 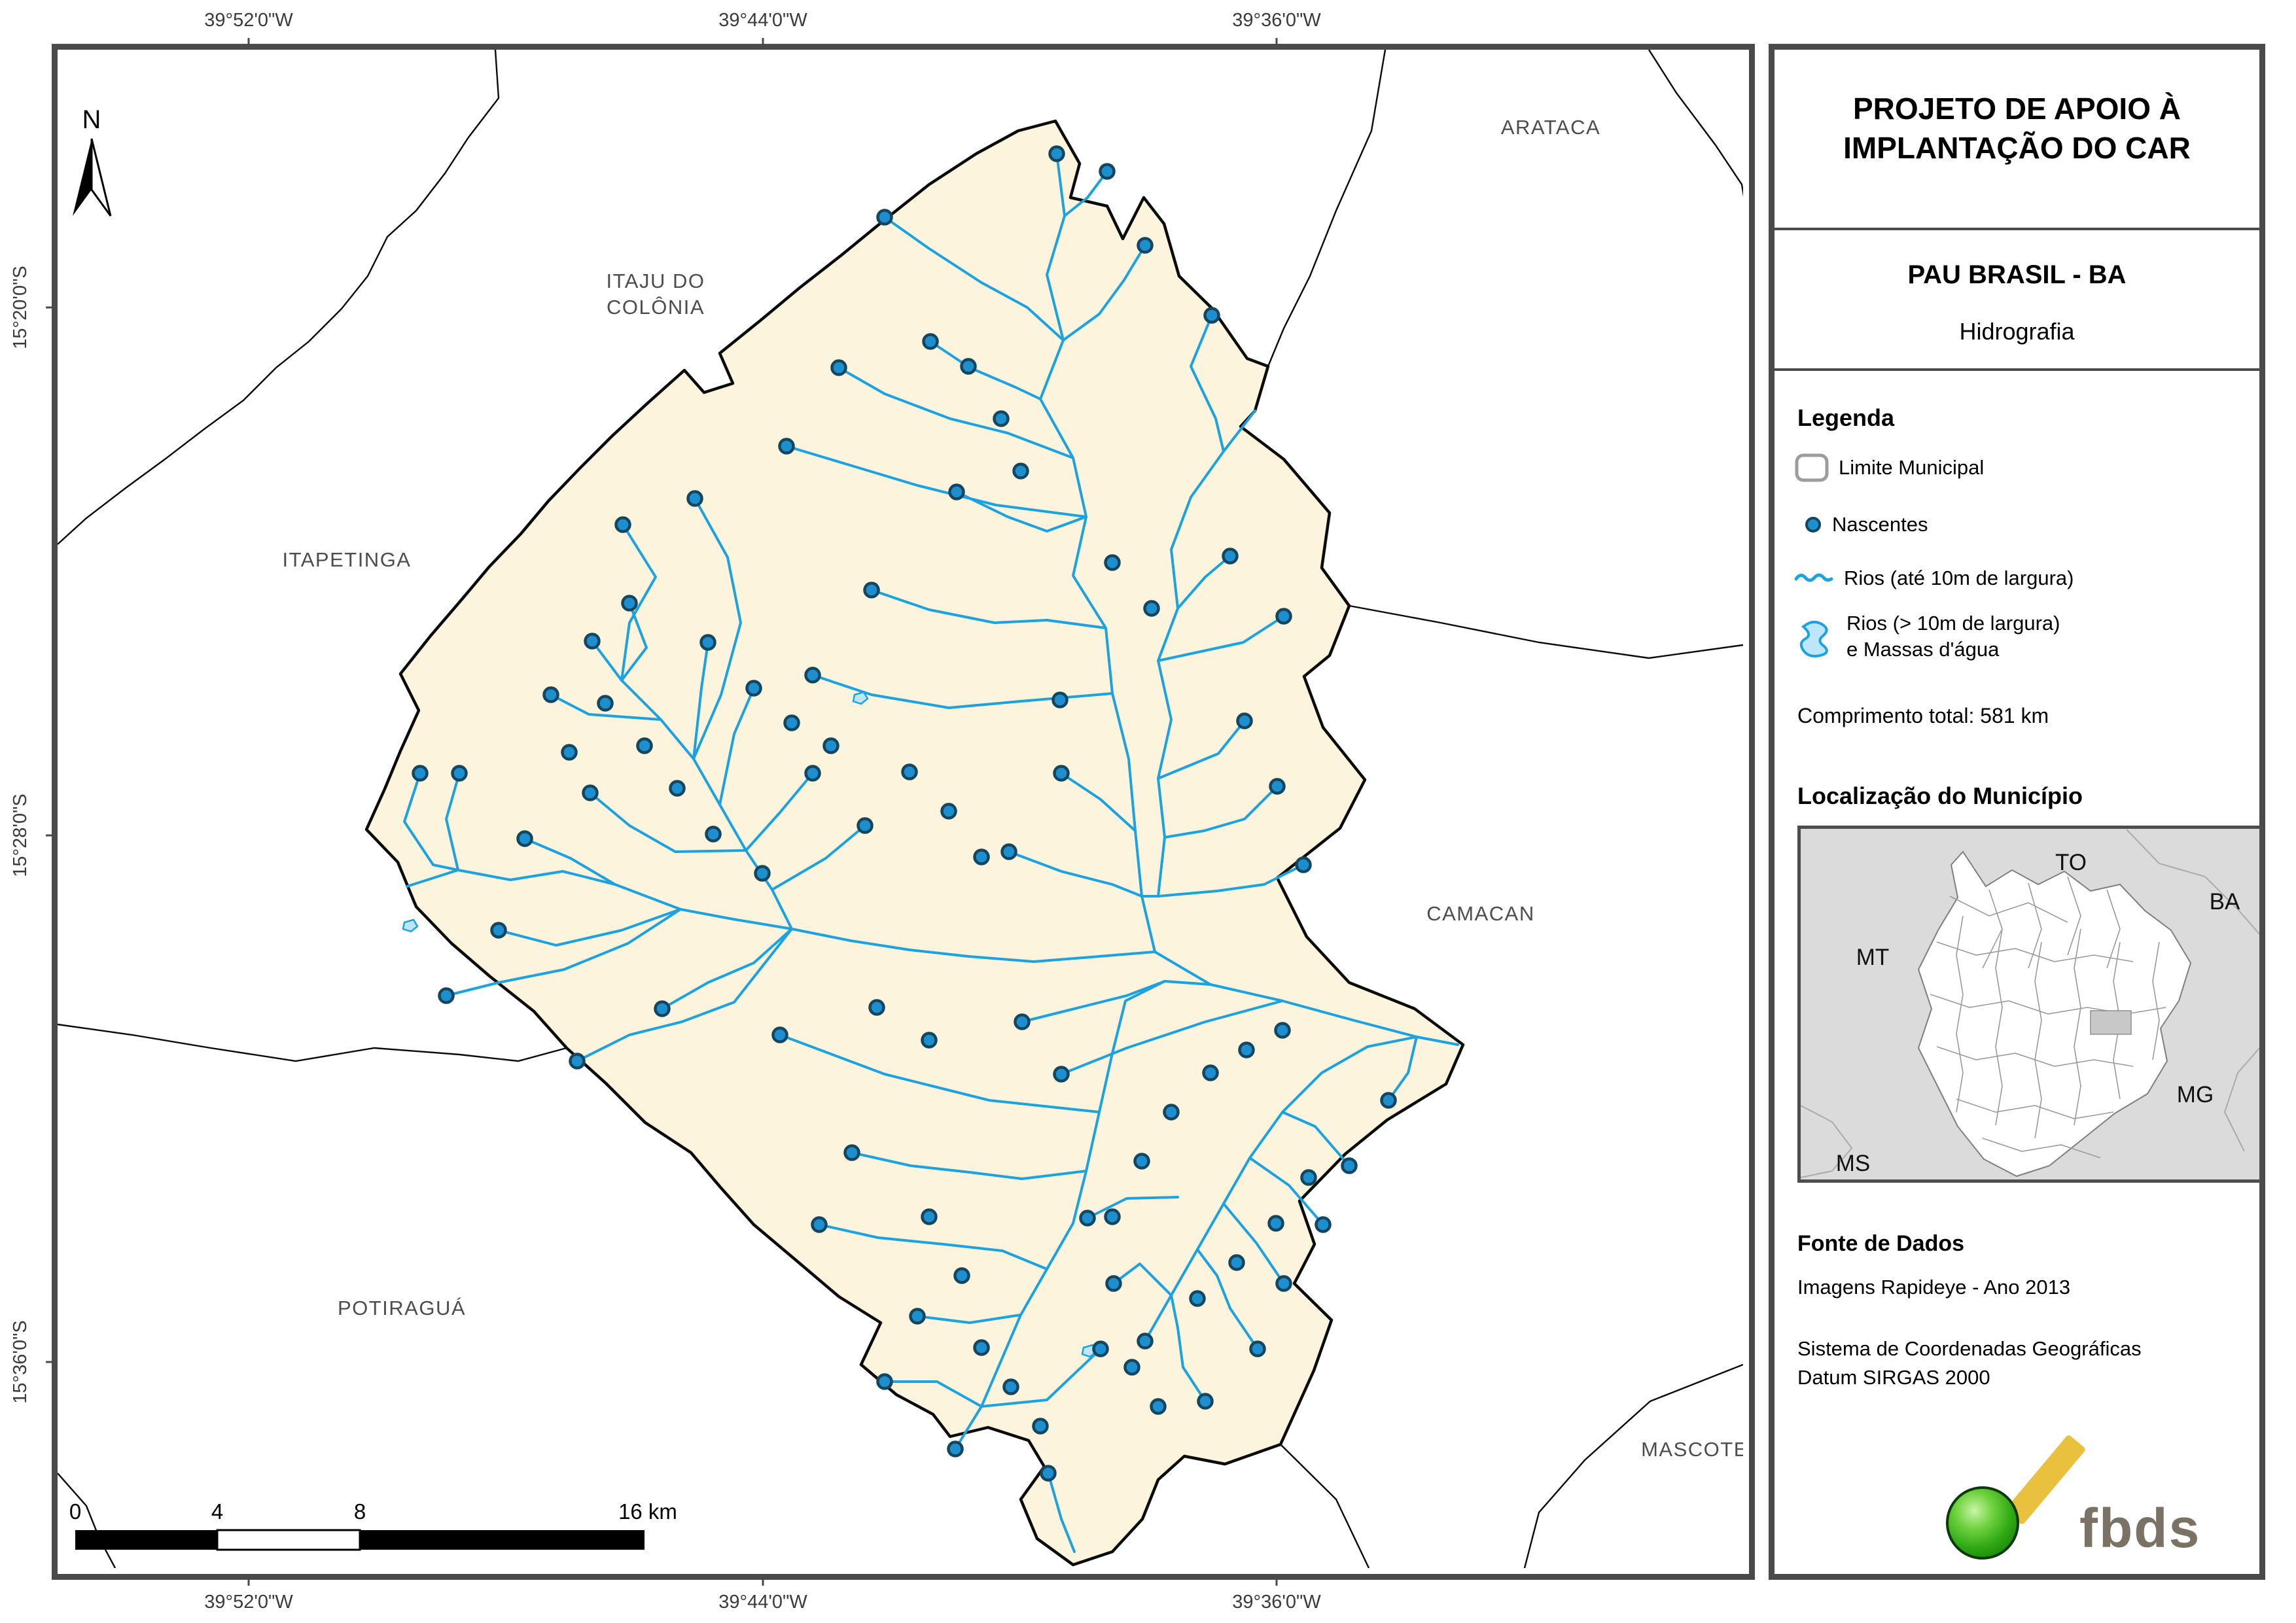 I want to click on legend-item-label-line2: e Massas d'água, so click(x=1923, y=650).